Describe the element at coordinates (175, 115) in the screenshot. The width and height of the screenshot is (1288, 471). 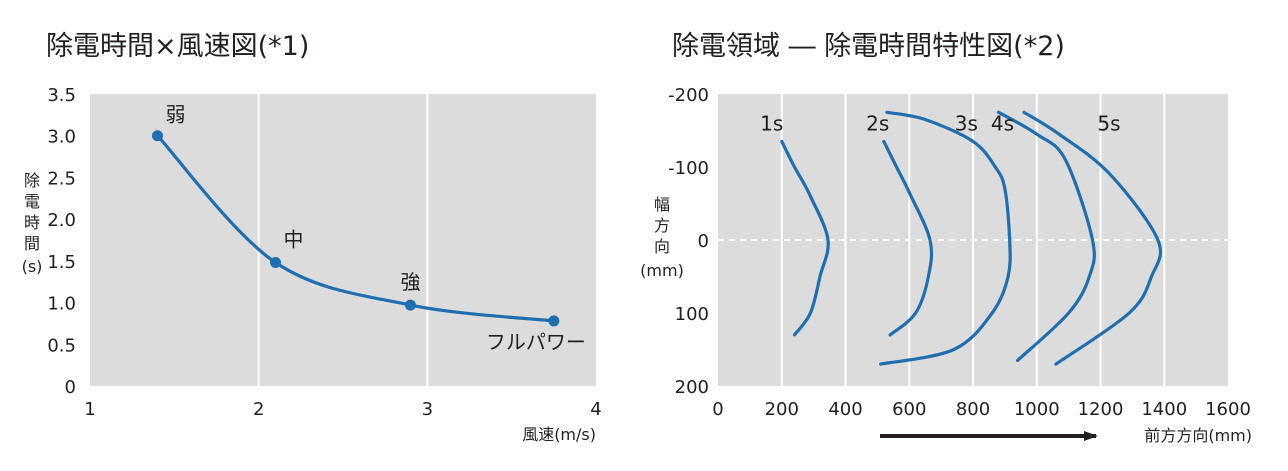
I see `chart-1-annotation: 弱` at that location.